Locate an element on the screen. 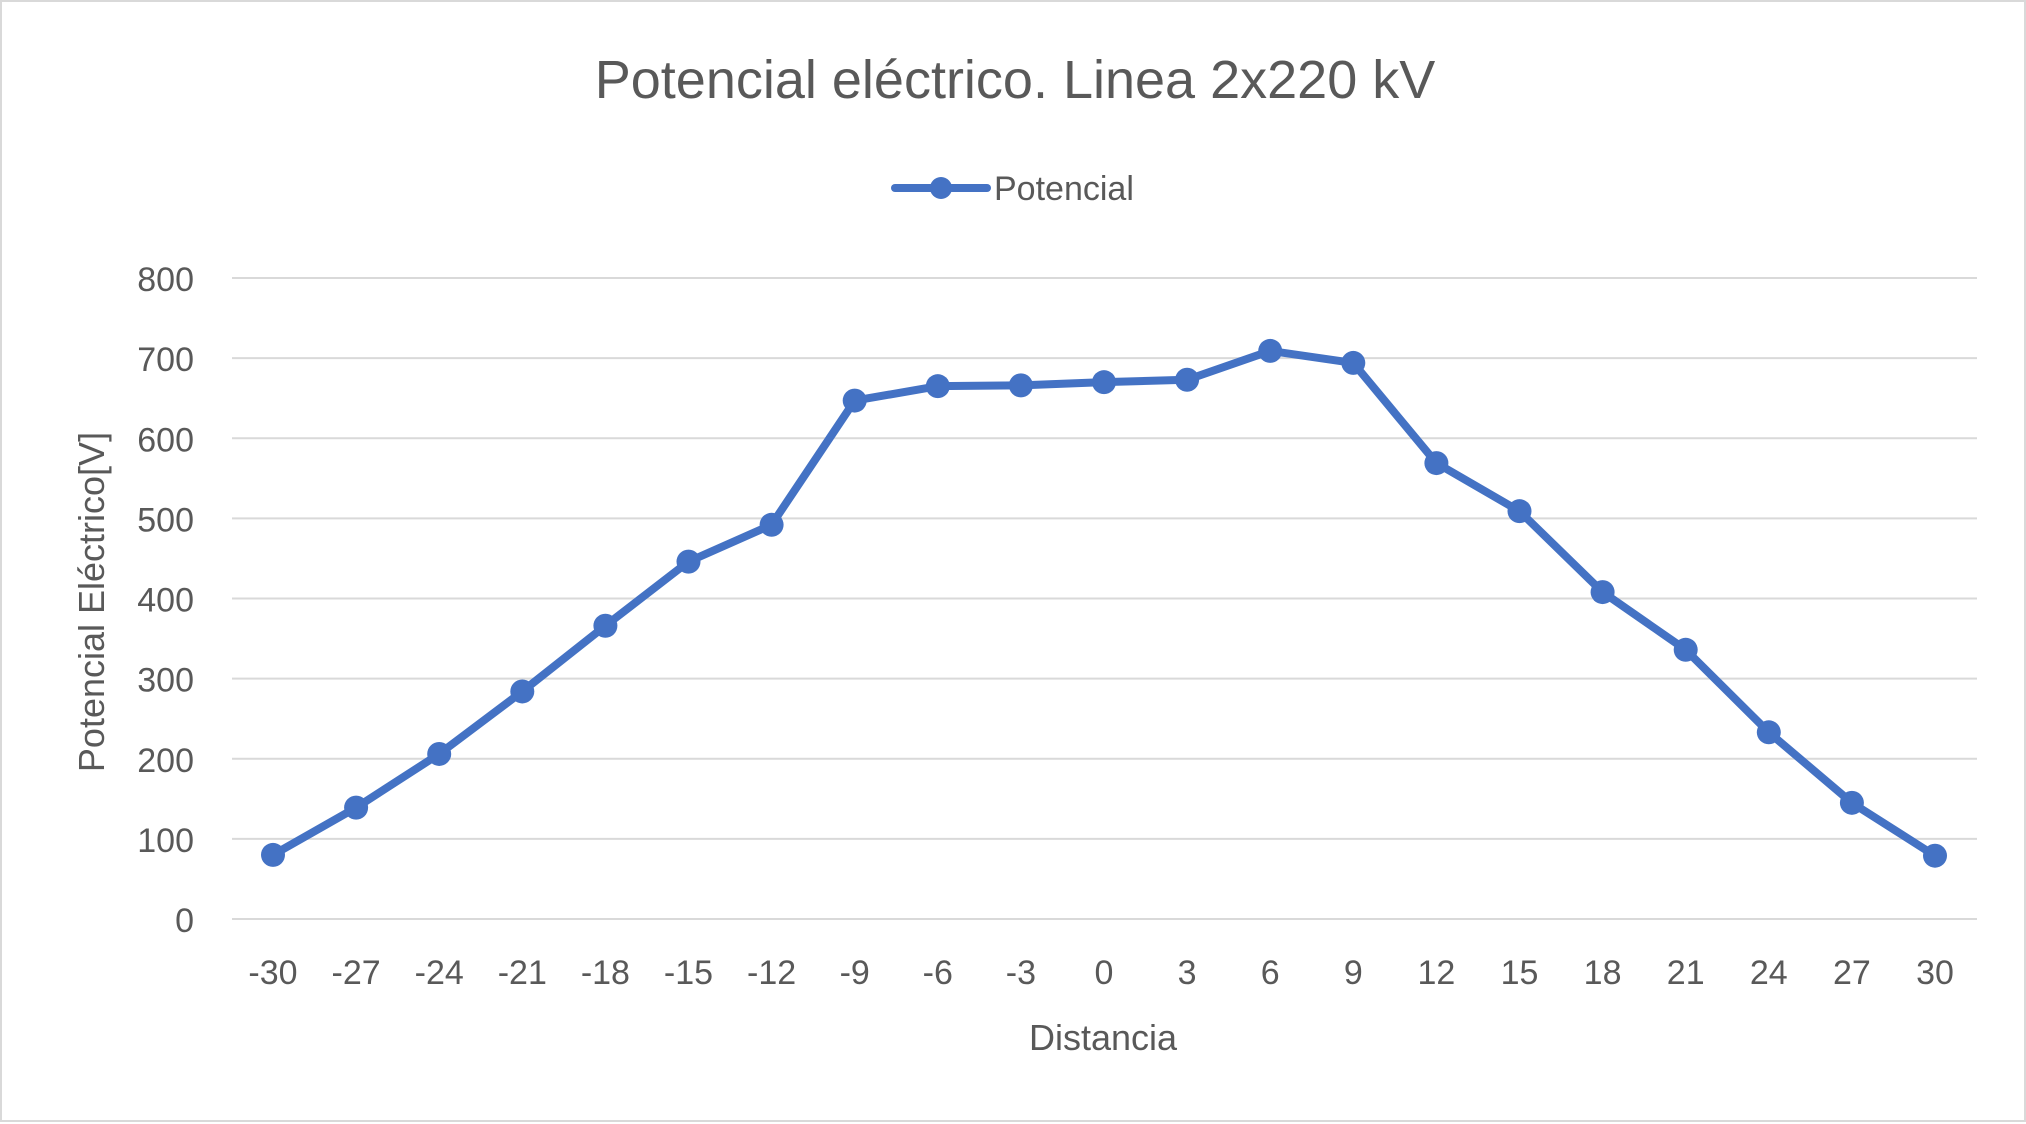 This screenshot has height=1124, width=2026. x-tick-label: -6 is located at coordinates (938, 973).